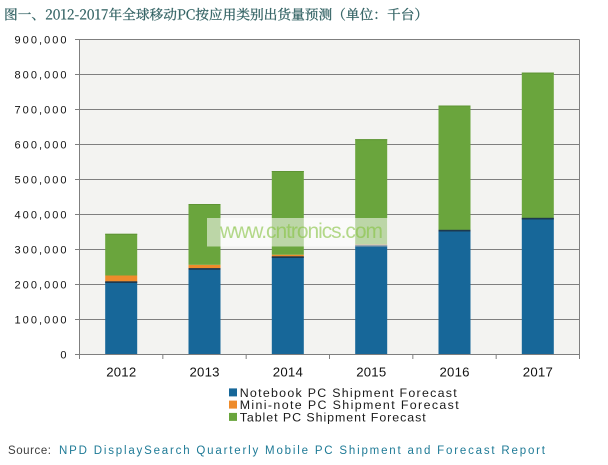 The width and height of the screenshot is (608, 465). Describe the element at coordinates (41, 111) in the screenshot. I see `svg-text: 700,000` at that location.